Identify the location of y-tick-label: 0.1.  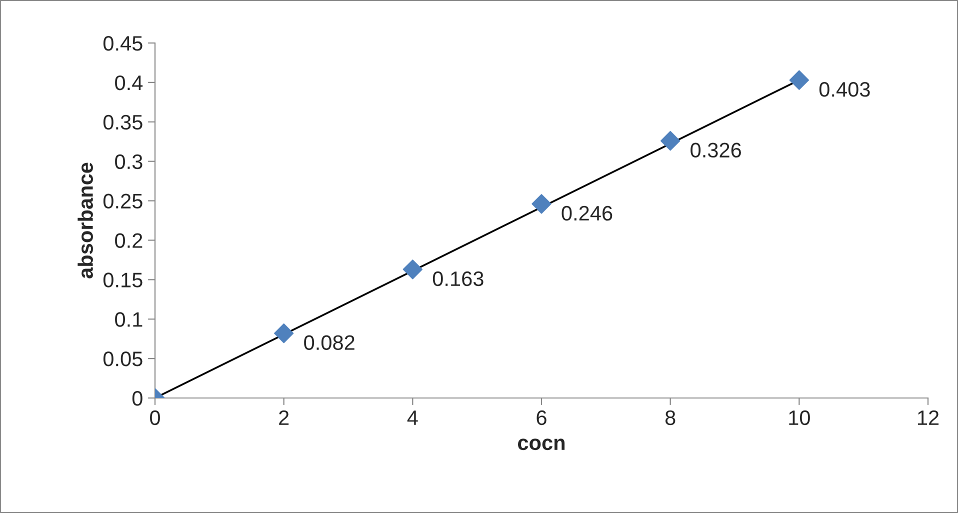
(128, 319).